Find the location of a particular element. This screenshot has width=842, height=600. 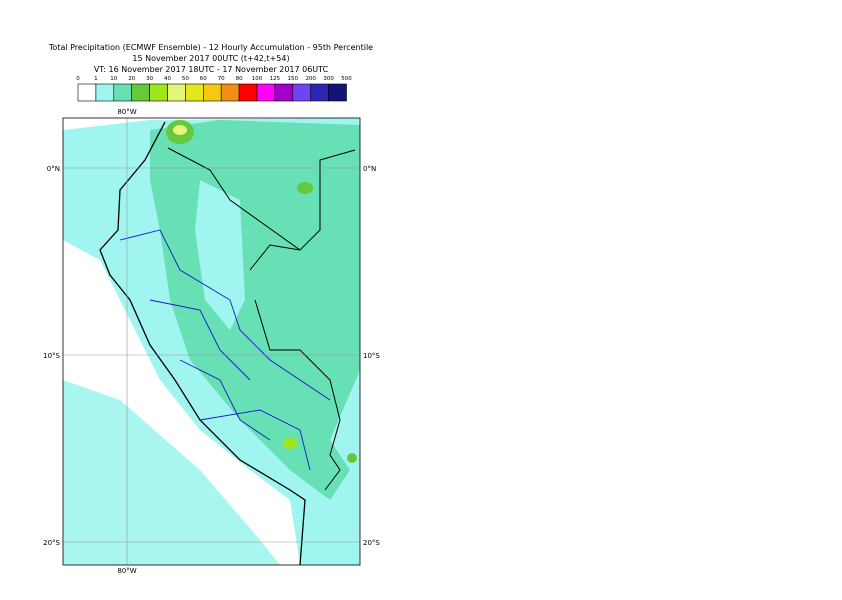

borders is located at coordinates (261, 319).